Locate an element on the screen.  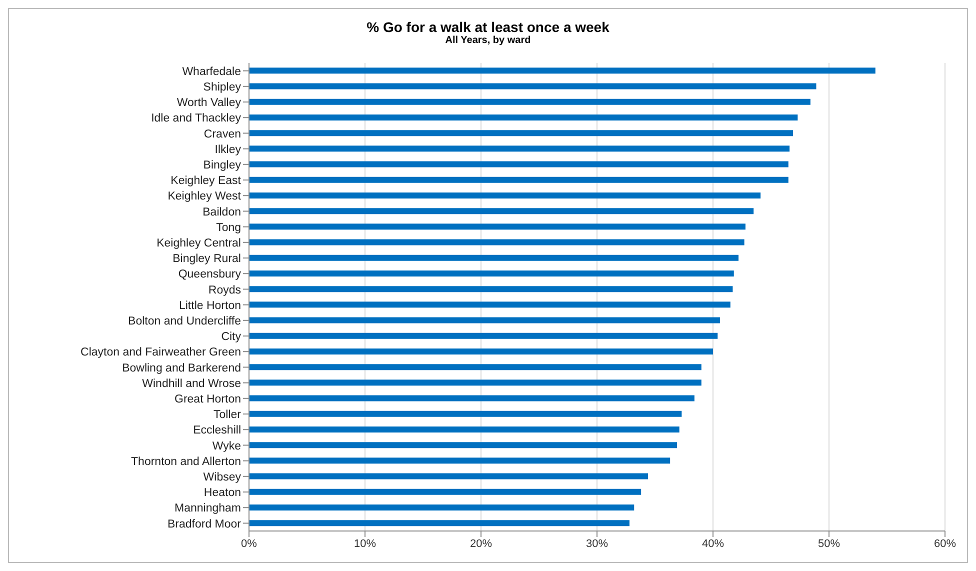
y-tick-label: Keighley East is located at coordinates (206, 181).